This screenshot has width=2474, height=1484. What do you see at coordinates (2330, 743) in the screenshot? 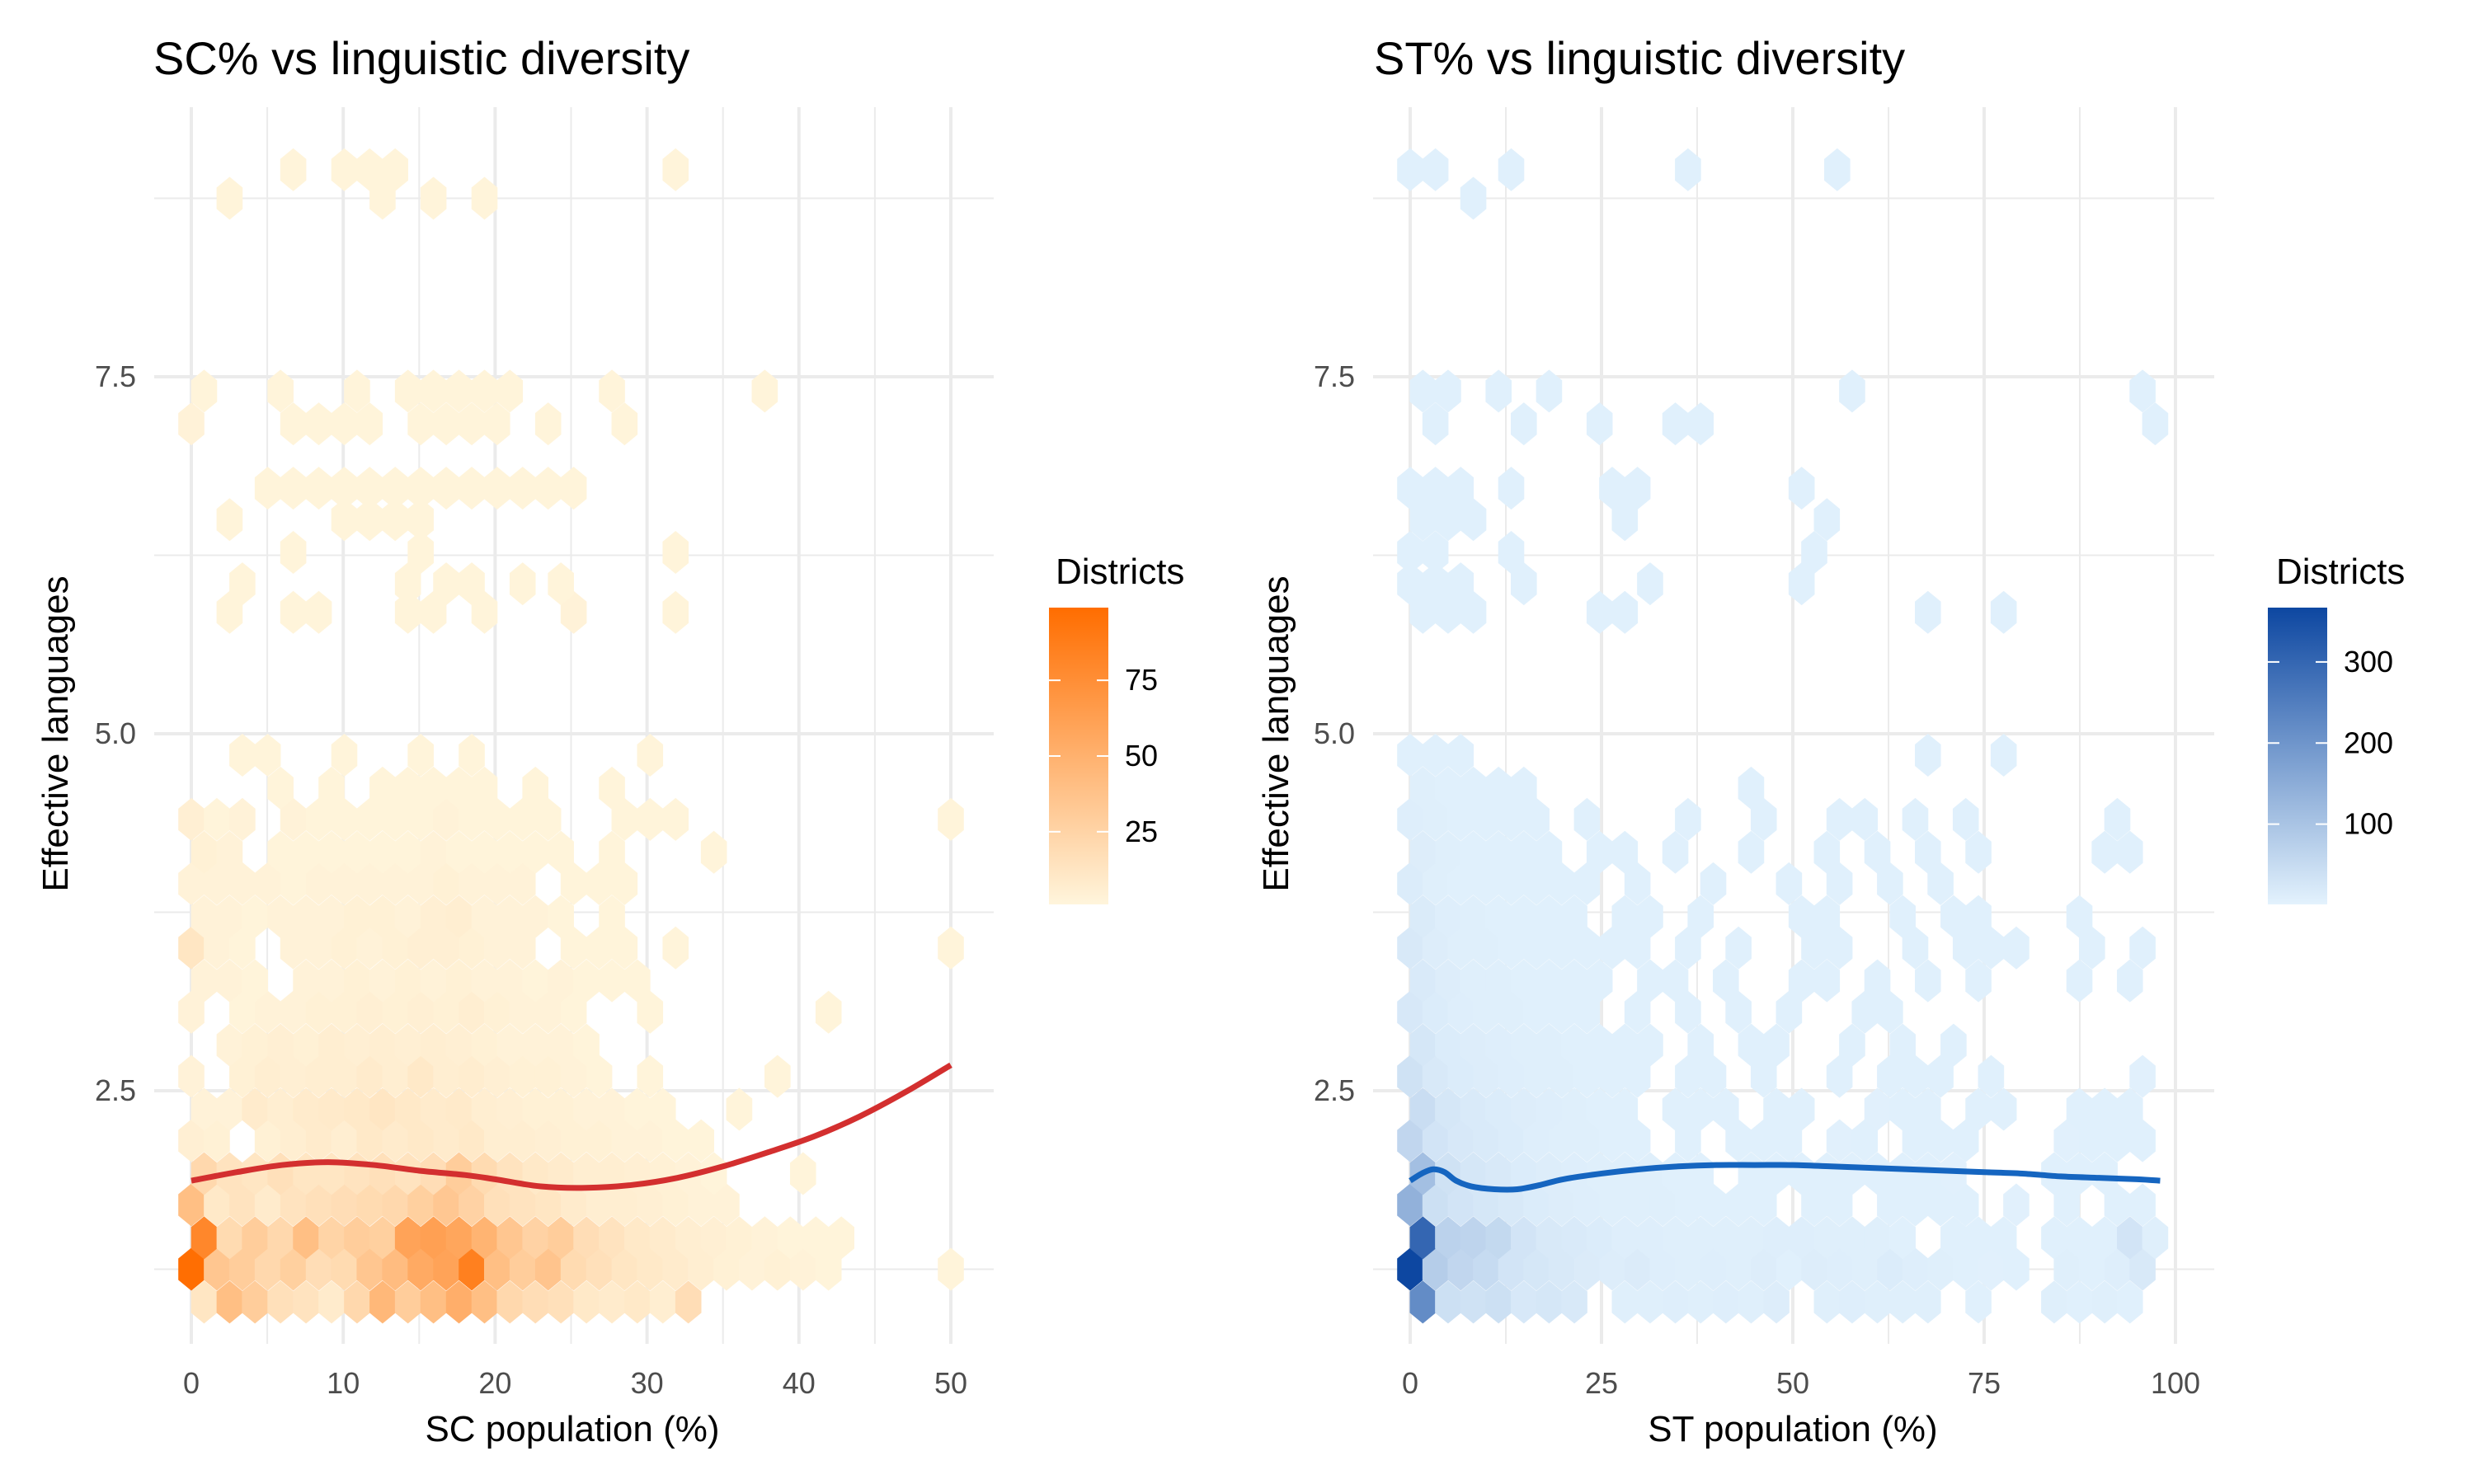
I see `st-legend-ticks: 100 200 300` at bounding box center [2330, 743].